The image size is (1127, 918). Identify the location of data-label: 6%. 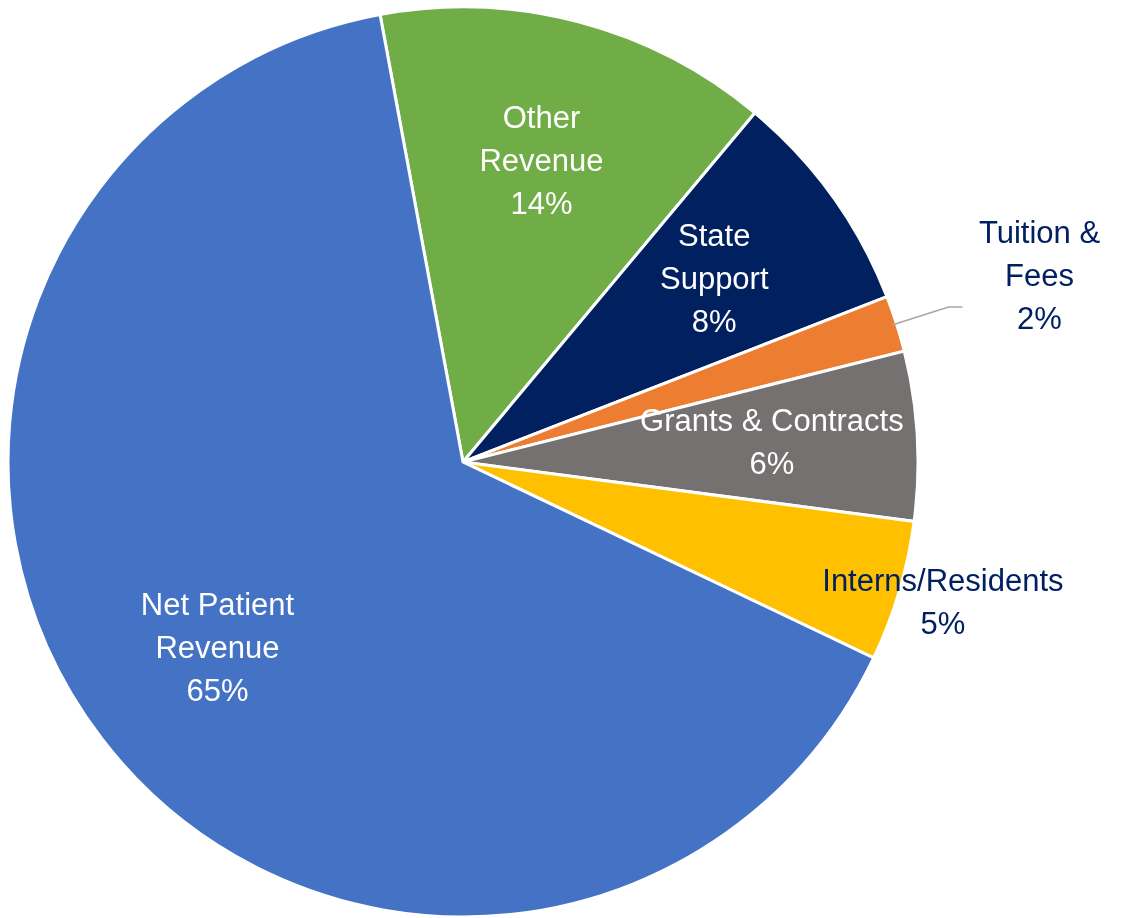
(772, 463).